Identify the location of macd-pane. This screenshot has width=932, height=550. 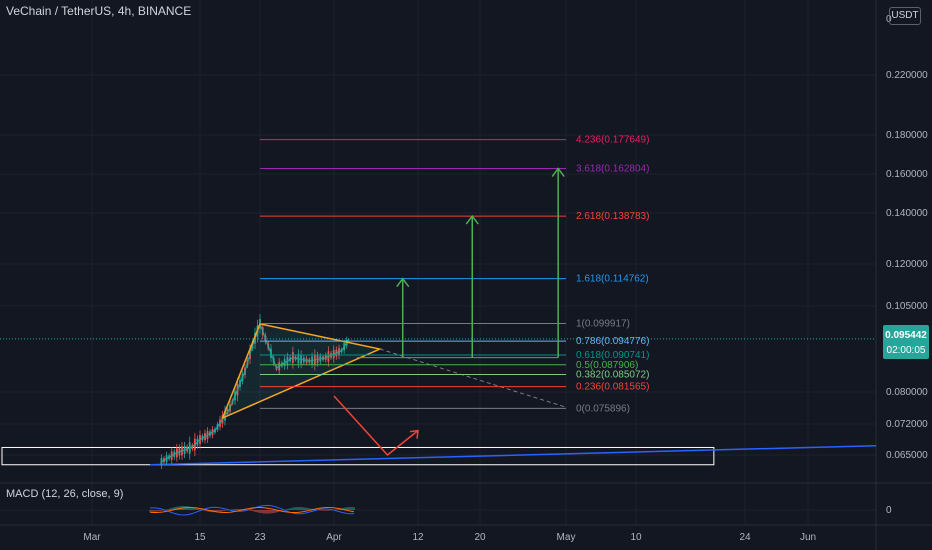
(252, 510).